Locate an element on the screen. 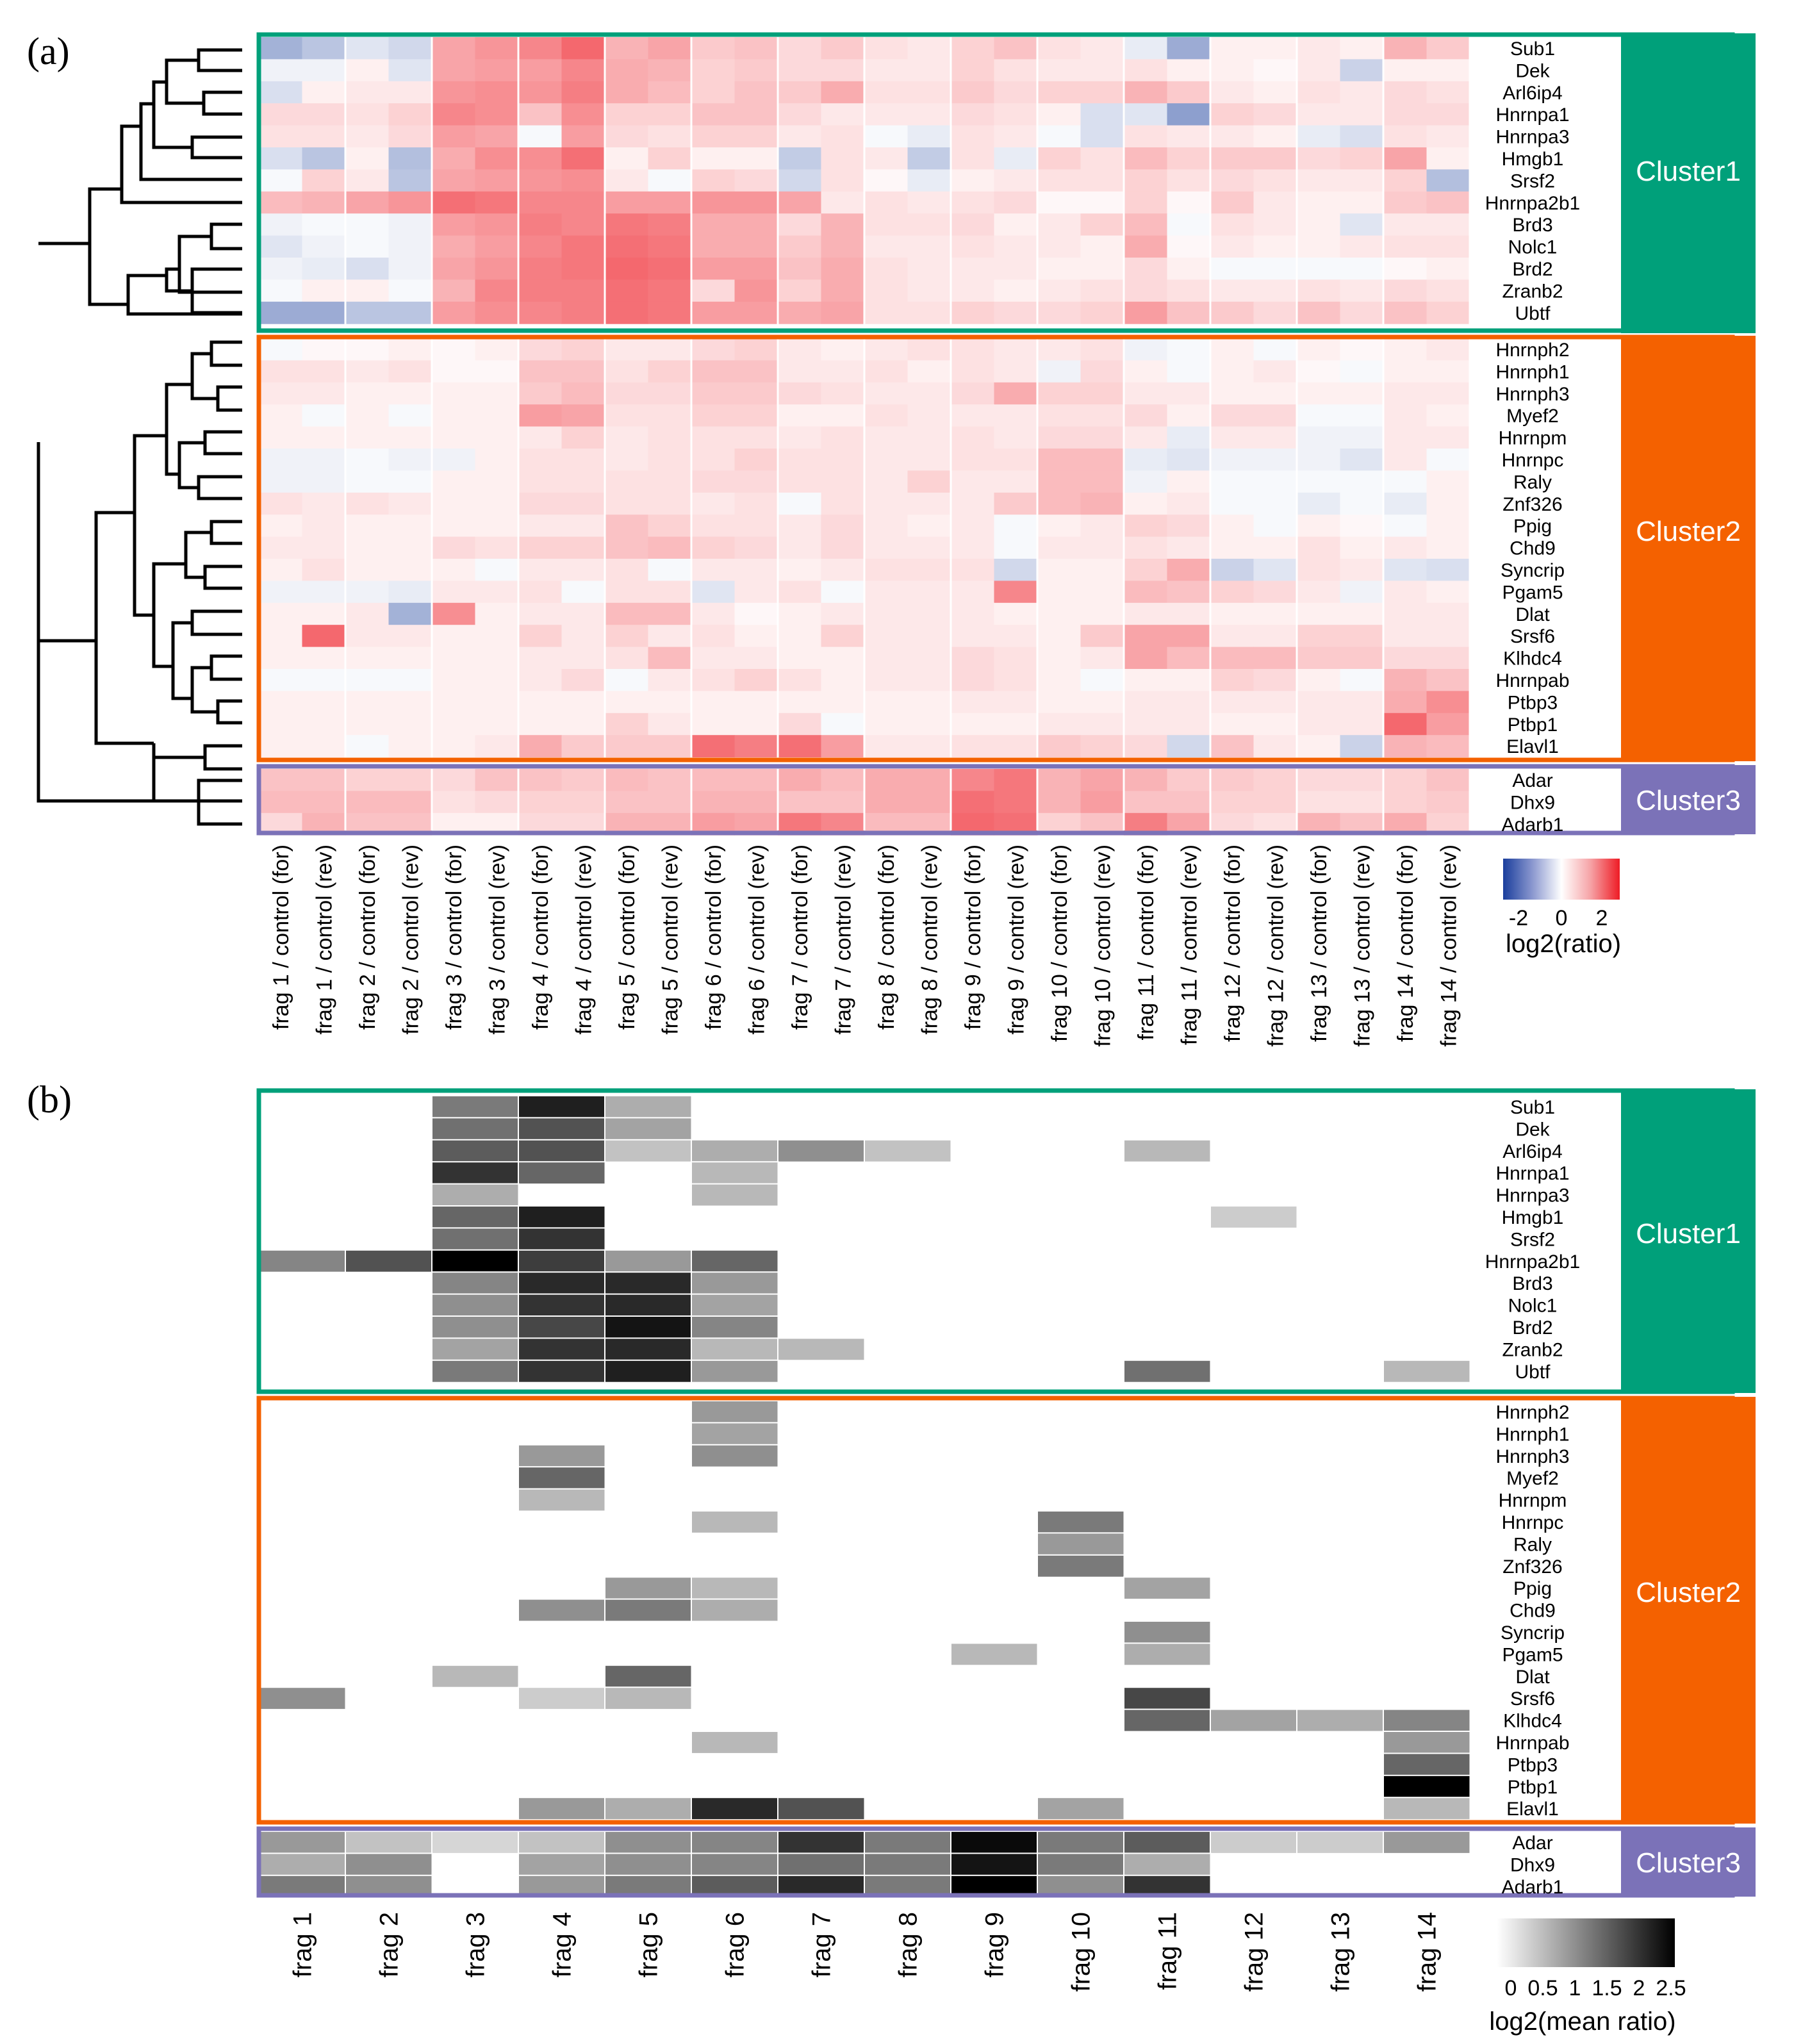 The height and width of the screenshot is (2044, 1794). cluster1-label-b: Cluster1 is located at coordinates (1688, 1233).